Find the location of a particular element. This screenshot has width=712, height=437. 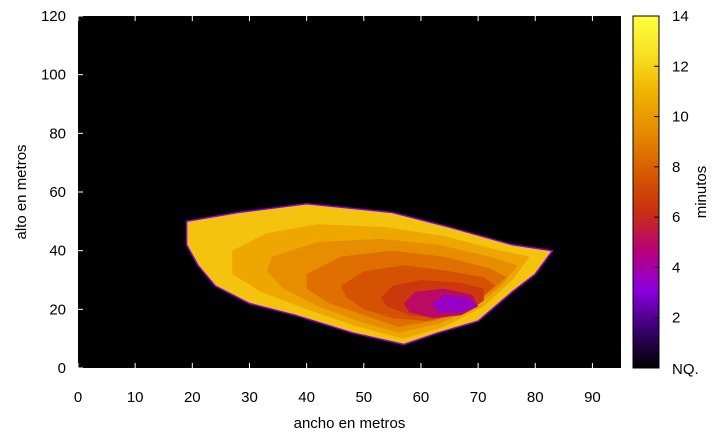

x-tick-label: 30 is located at coordinates (249, 397).